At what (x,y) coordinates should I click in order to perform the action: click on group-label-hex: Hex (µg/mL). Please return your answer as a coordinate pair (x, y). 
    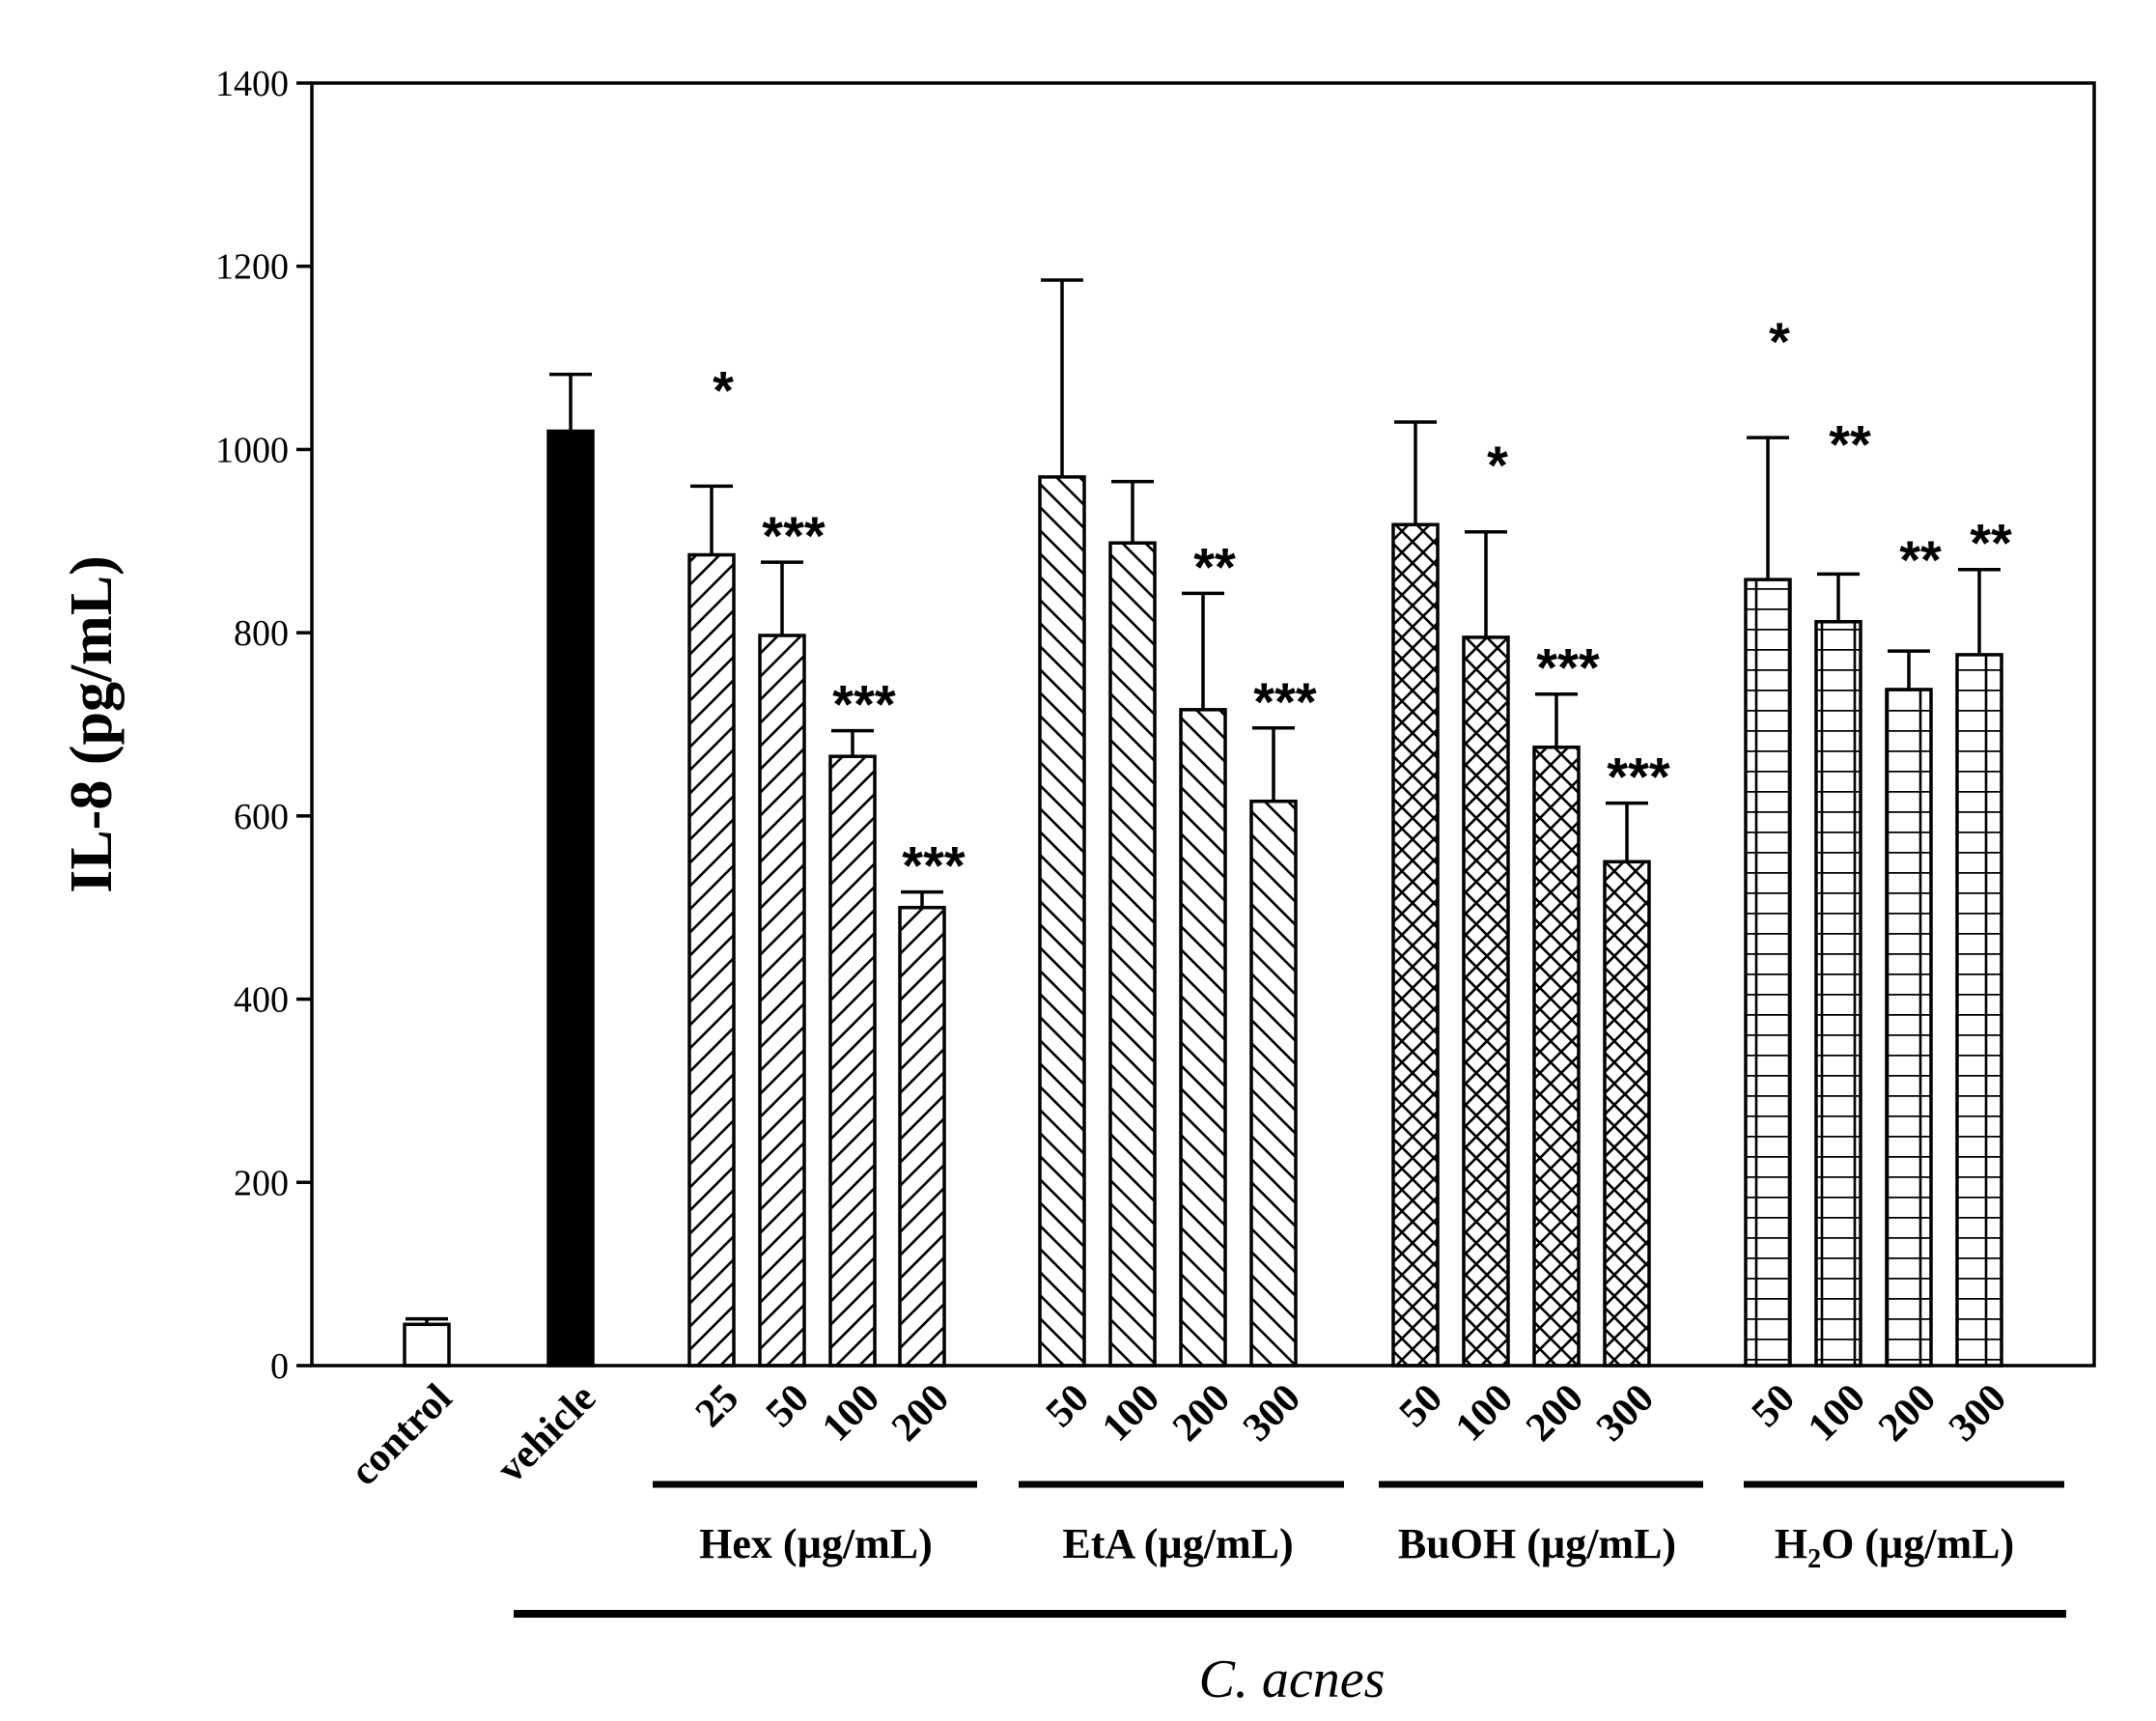
    Looking at the image, I should click on (816, 1543).